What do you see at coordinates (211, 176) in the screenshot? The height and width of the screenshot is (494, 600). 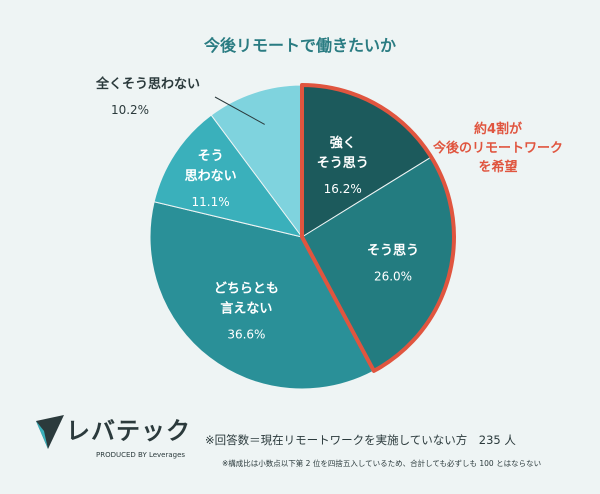 I see `slice-label: 思わない` at bounding box center [211, 176].